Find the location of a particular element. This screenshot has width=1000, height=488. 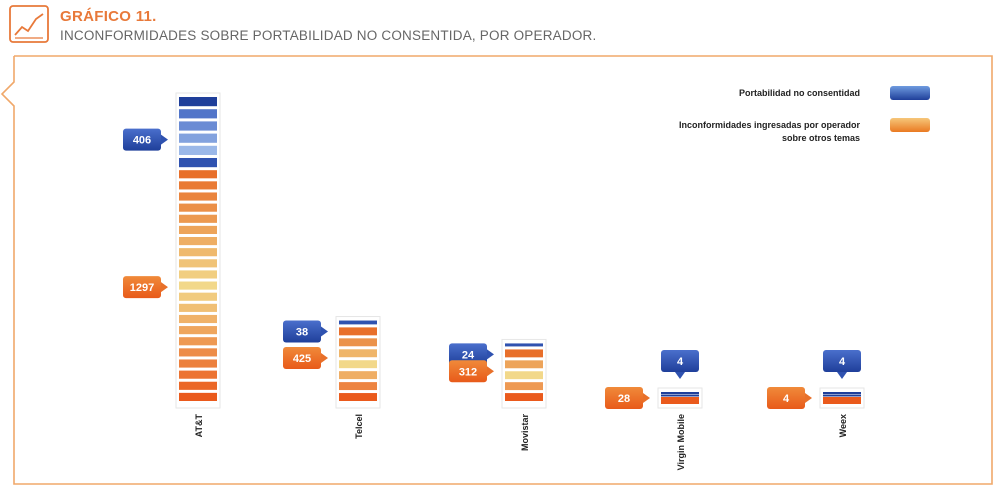

value-callout-blue-label: 24 is located at coordinates (468, 355).